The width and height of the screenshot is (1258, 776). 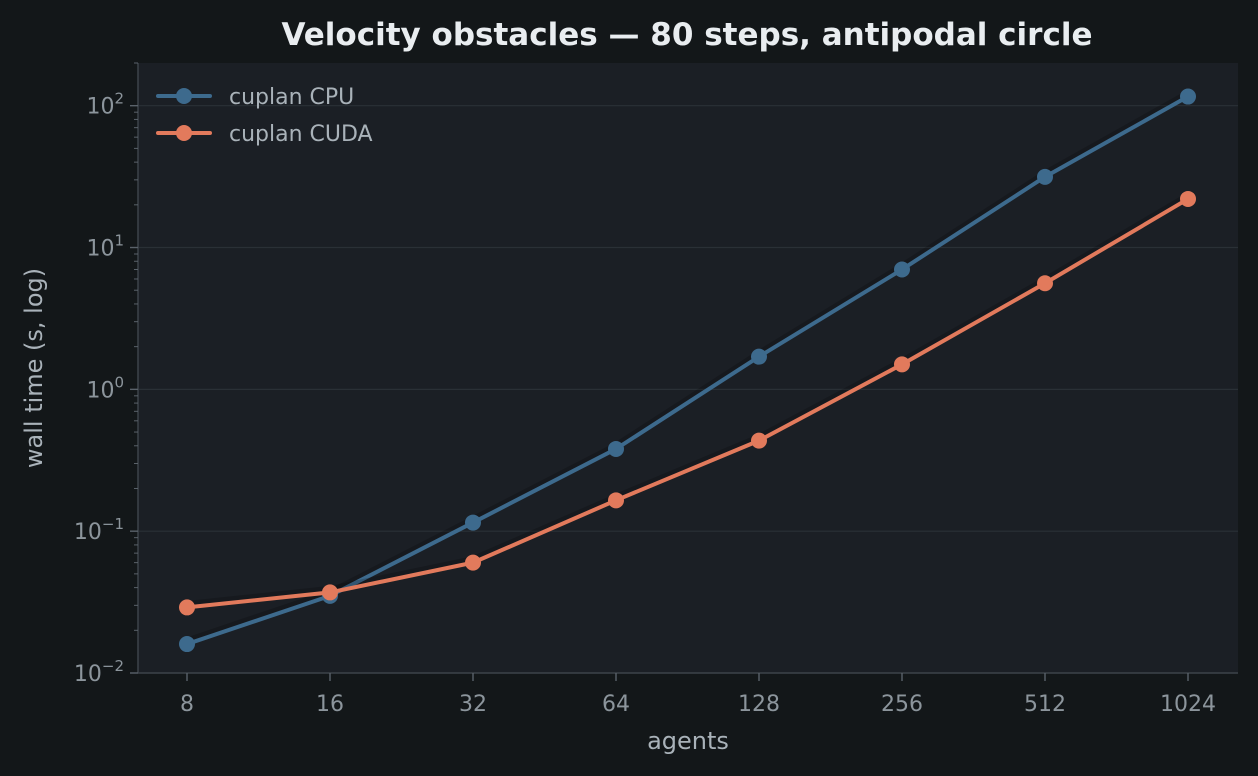 What do you see at coordinates (759, 704) in the screenshot?
I see `x-tick-label: 128` at bounding box center [759, 704].